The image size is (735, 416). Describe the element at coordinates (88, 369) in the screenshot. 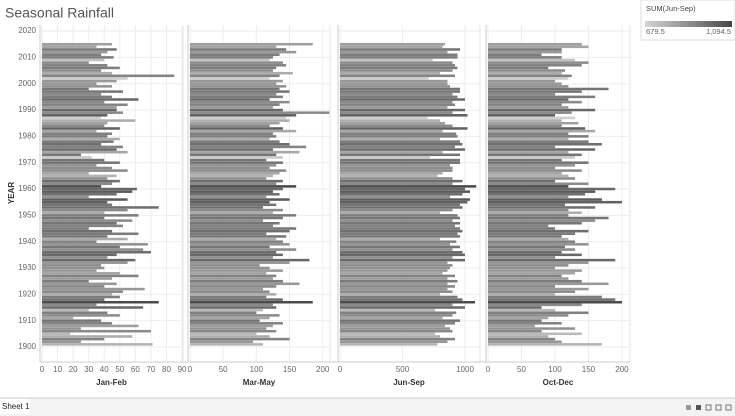

I see `x-tick-label: 30` at that location.